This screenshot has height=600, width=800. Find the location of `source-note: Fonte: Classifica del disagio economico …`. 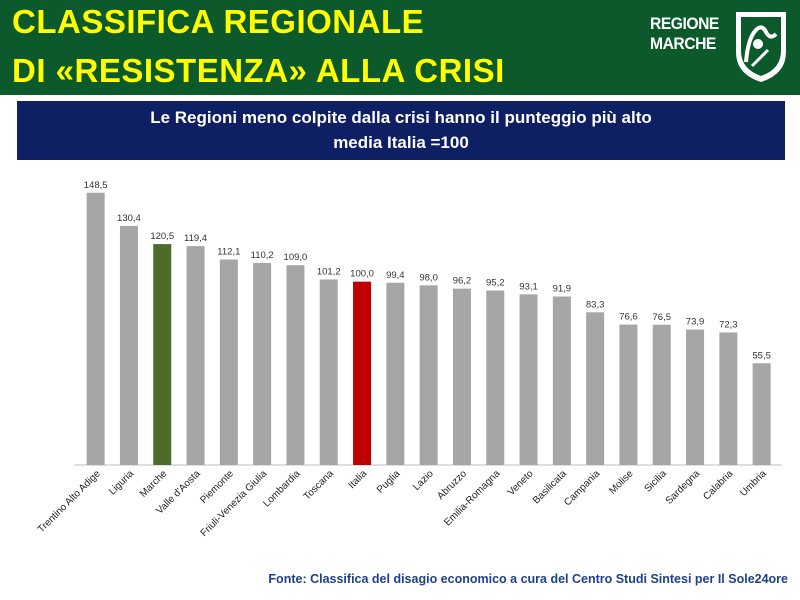

source-note: Fonte: Classifica del disagio economico … is located at coordinates (528, 579).